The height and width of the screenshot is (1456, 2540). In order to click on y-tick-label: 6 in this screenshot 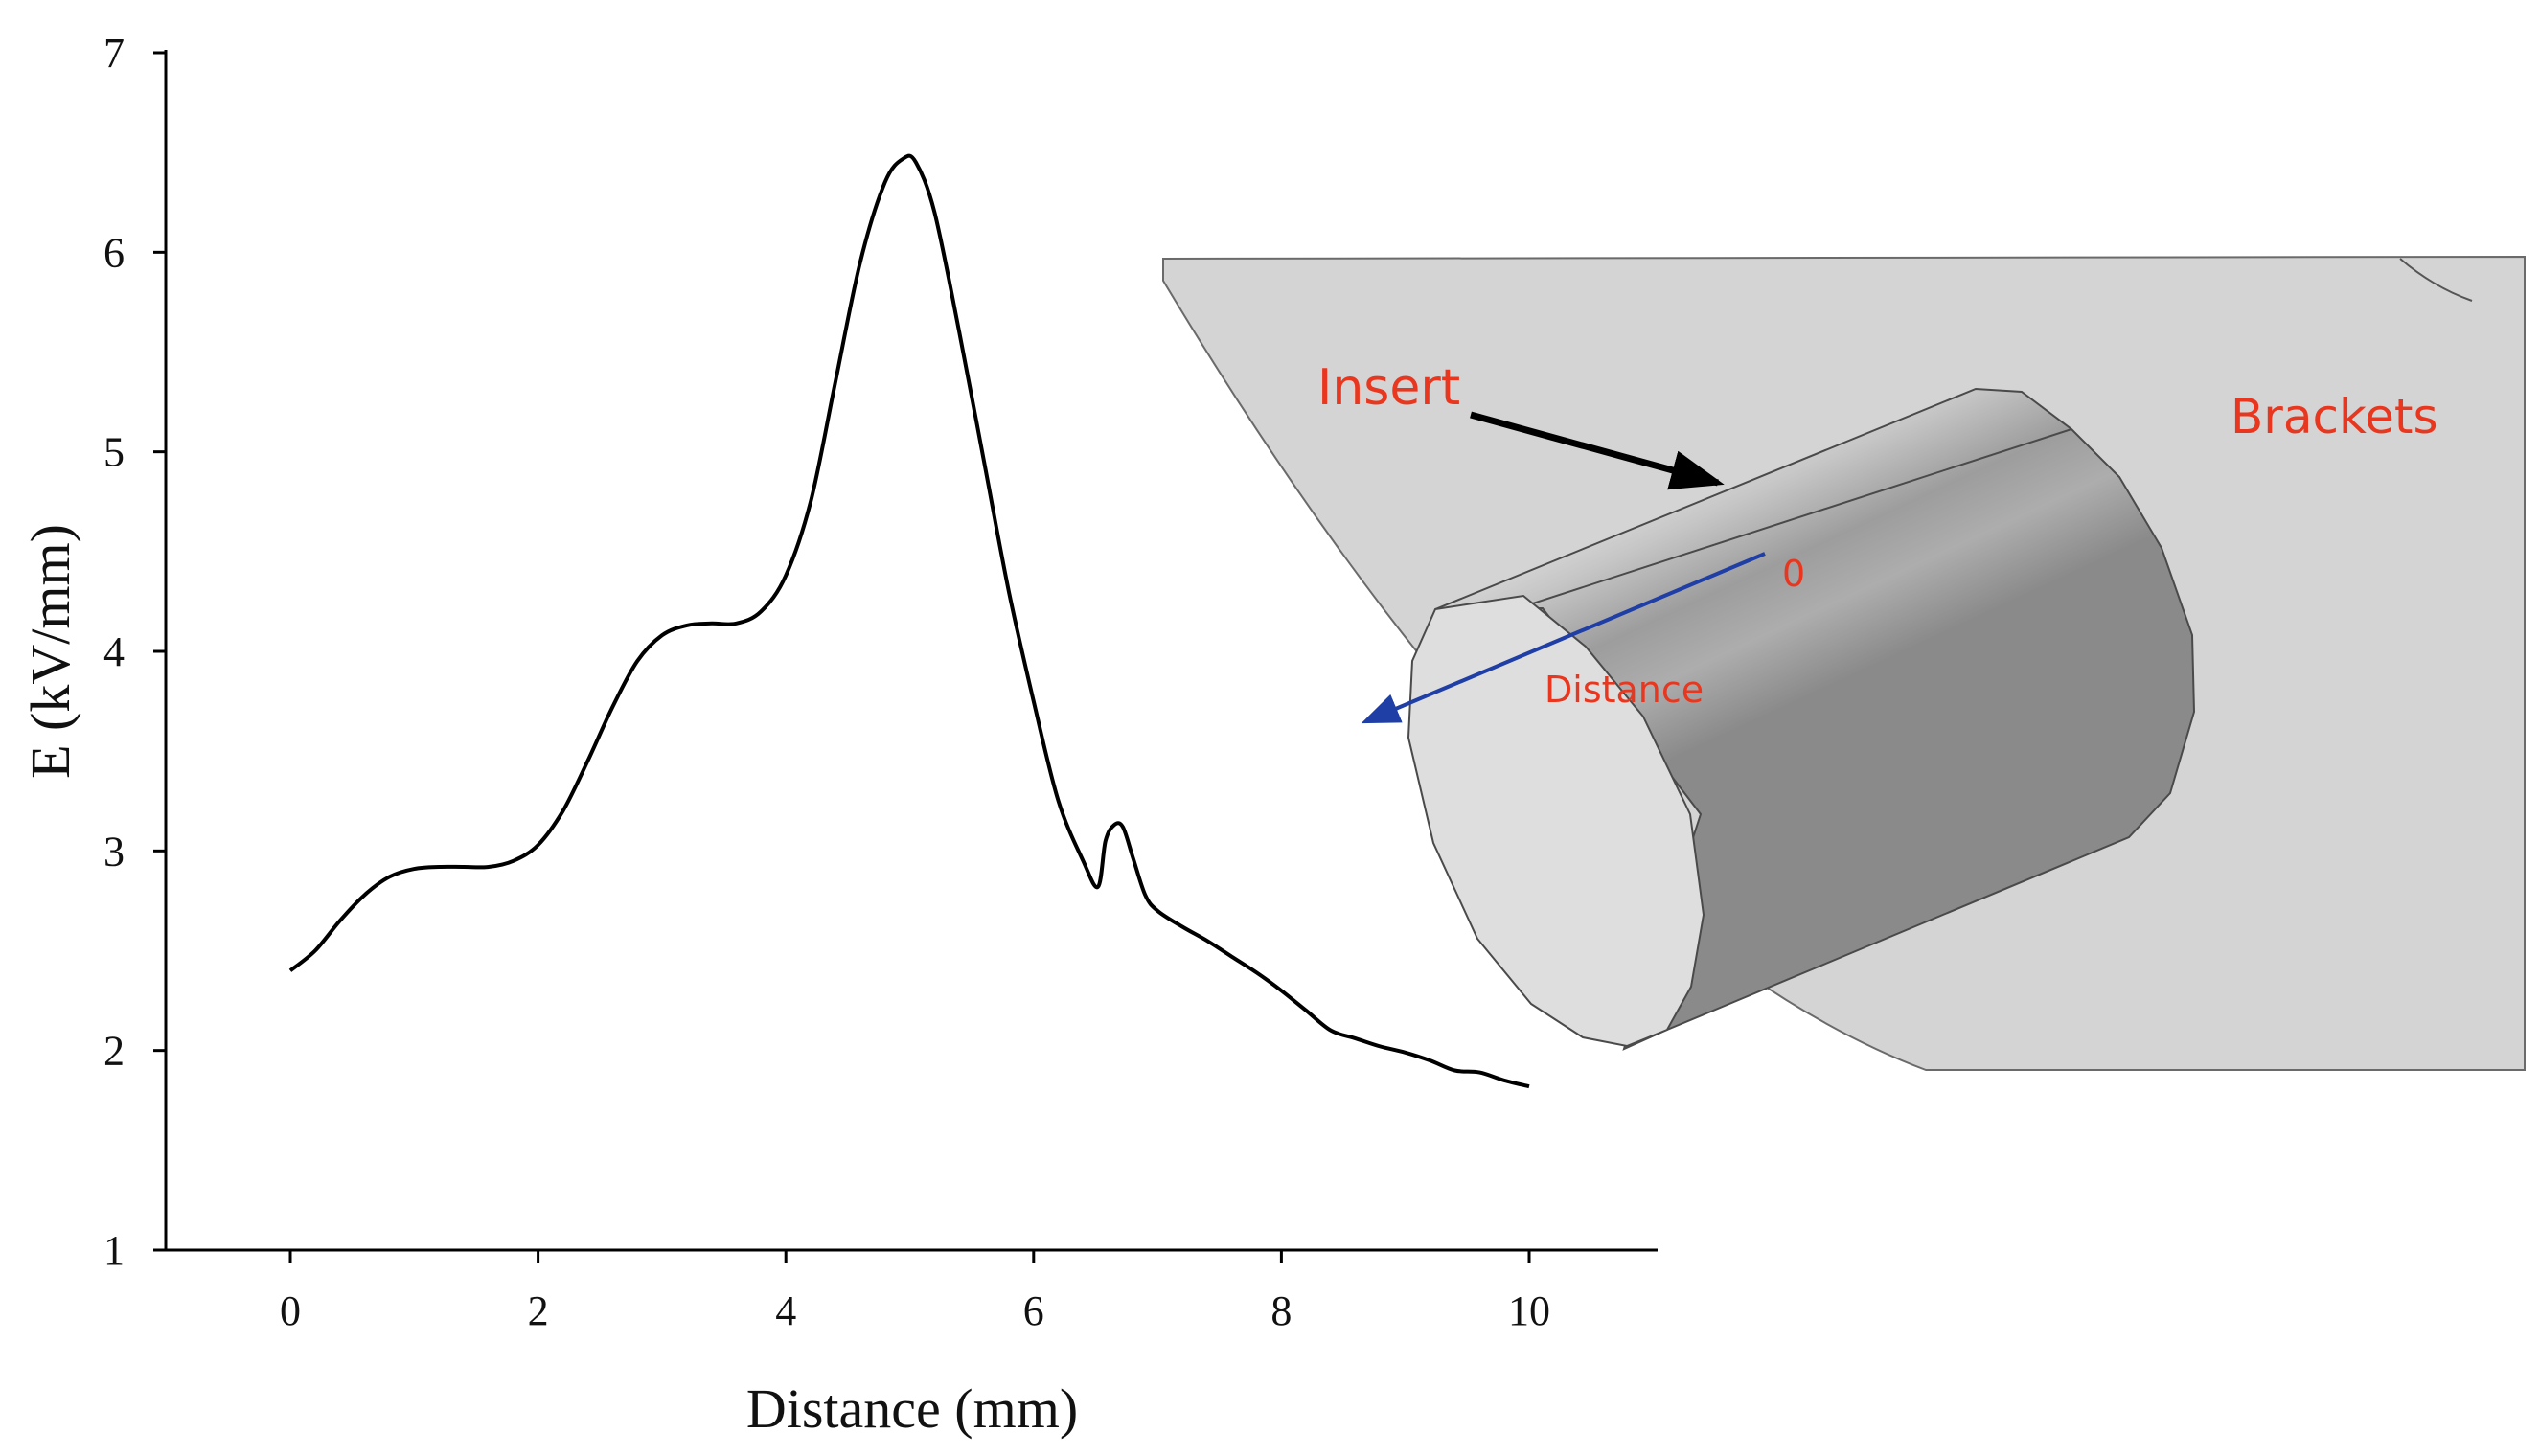, I will do `click(114, 253)`.